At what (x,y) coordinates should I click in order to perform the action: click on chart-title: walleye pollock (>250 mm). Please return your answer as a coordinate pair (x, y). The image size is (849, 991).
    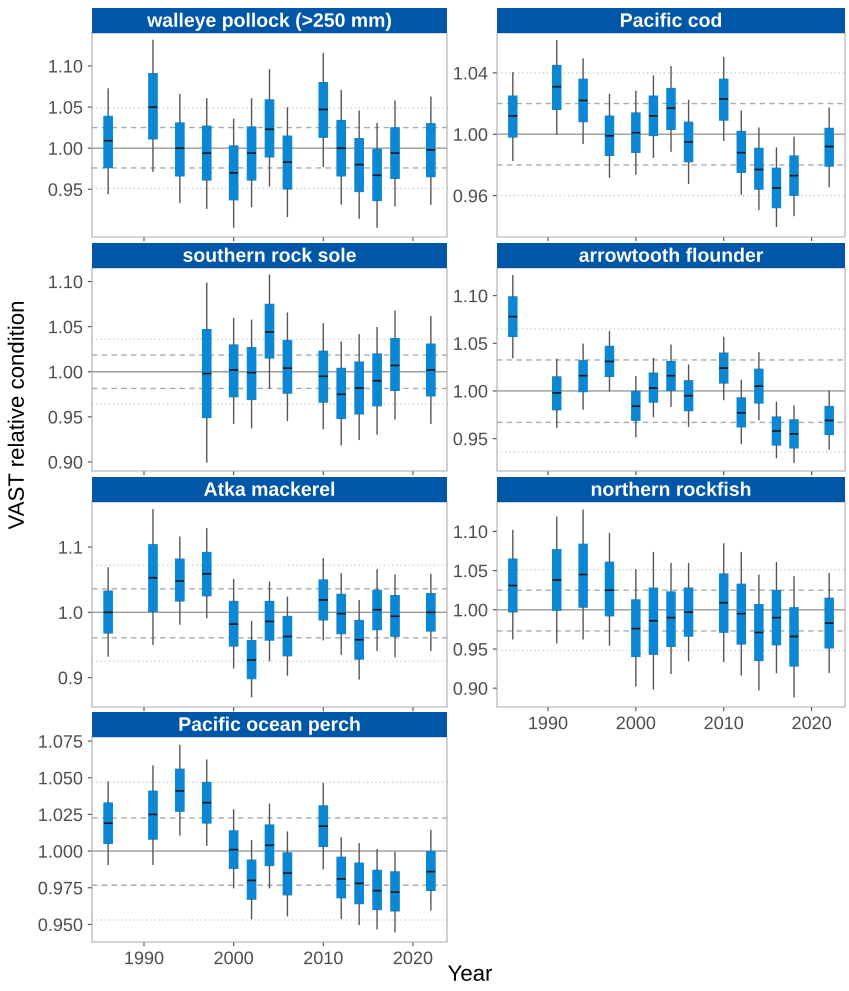
    Looking at the image, I should click on (269, 21).